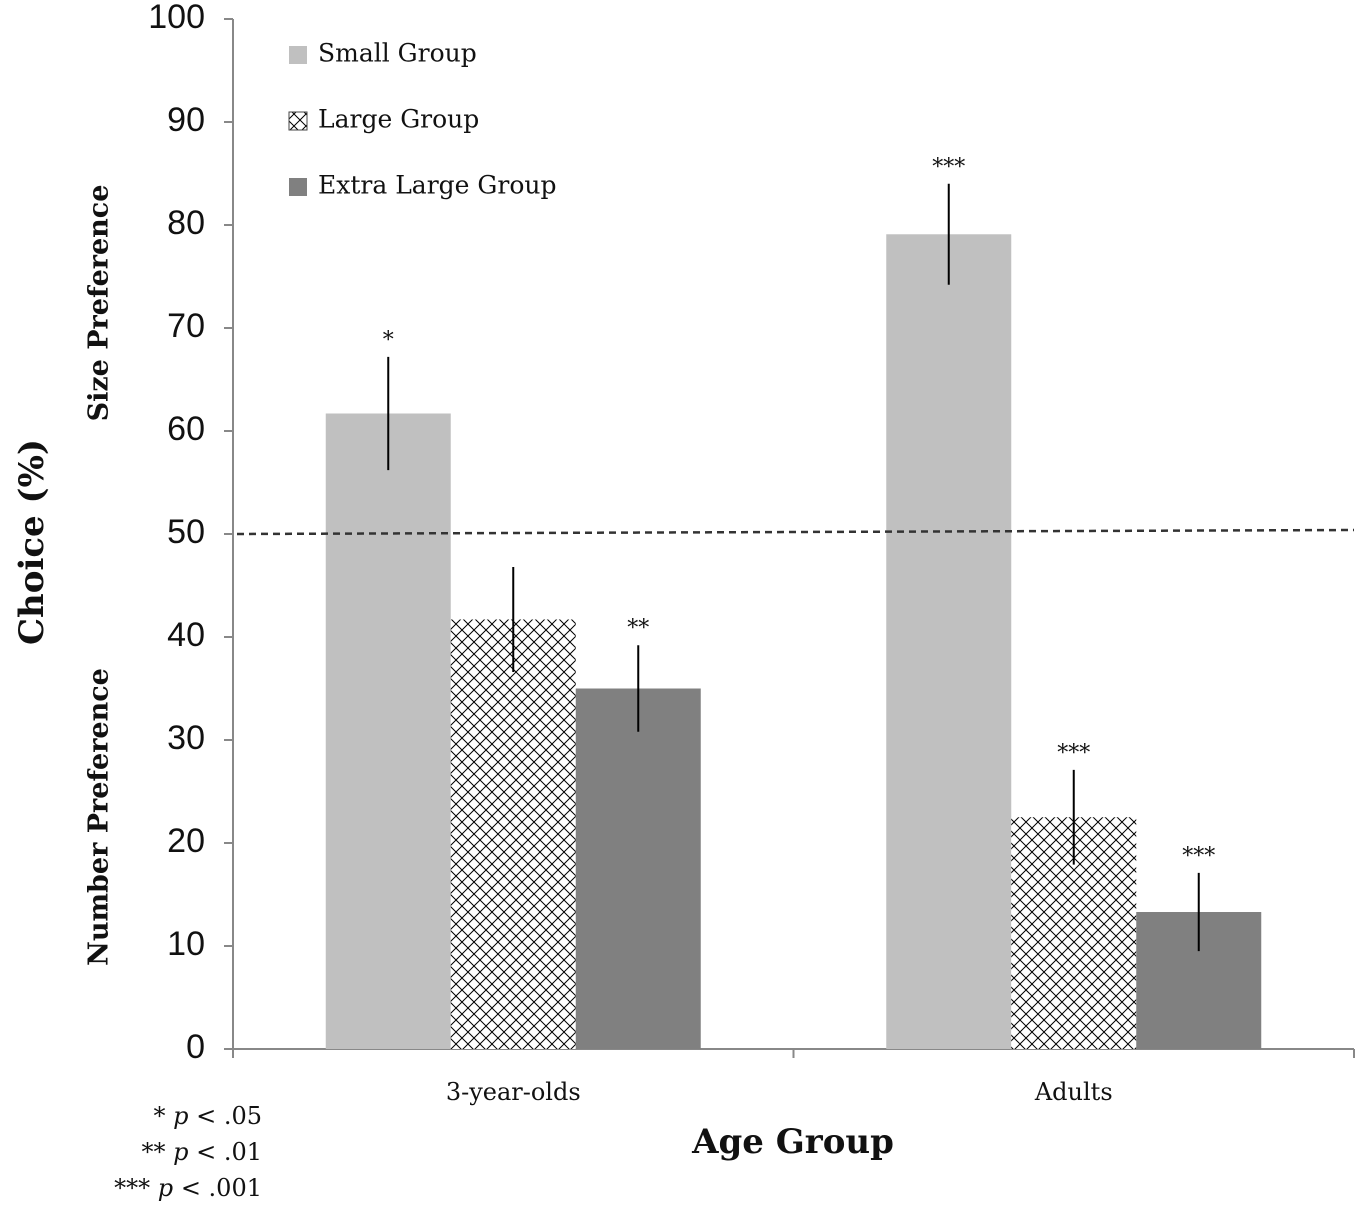 Image resolution: width=1360 pixels, height=1206 pixels. What do you see at coordinates (437, 185) in the screenshot?
I see `legend-label: Extra Large Group` at bounding box center [437, 185].